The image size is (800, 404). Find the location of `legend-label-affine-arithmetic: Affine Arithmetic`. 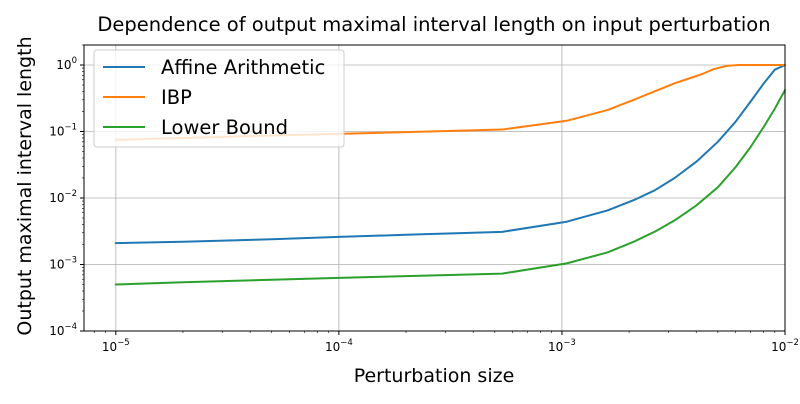

legend-label-affine-arithmetic: Affine Arithmetic is located at coordinates (243, 67).